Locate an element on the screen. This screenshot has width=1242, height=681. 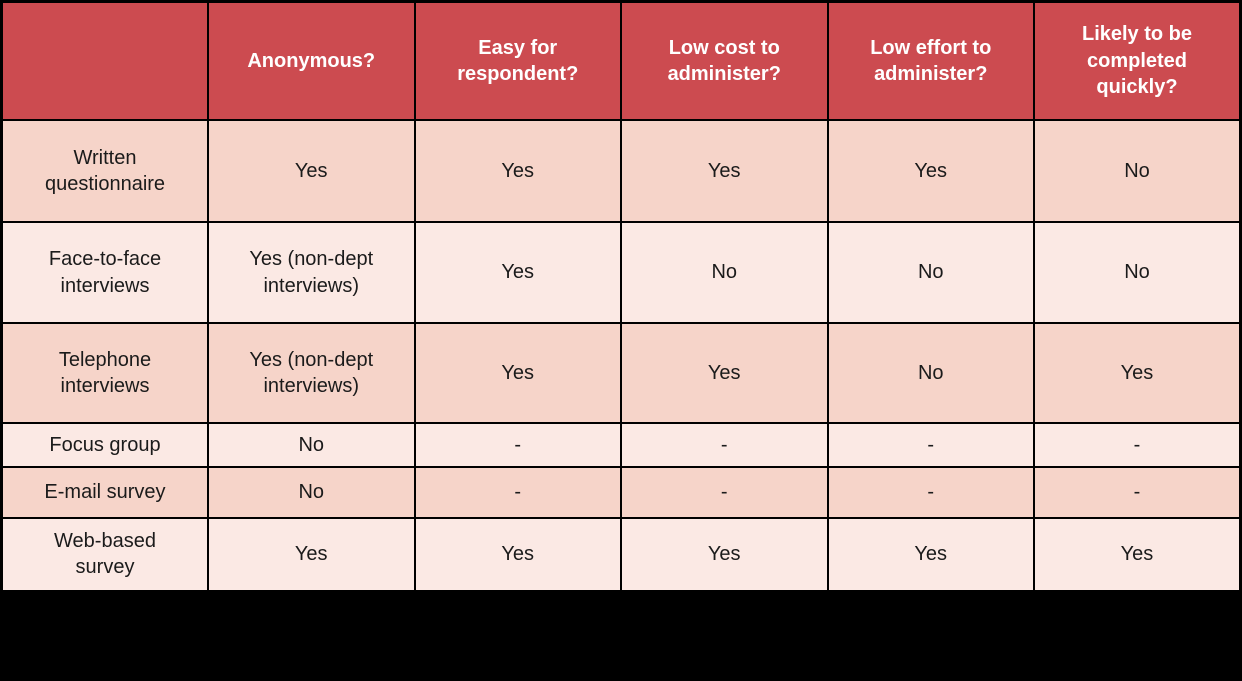
table-row-focus-group: Focus group No - - - - is located at coordinates (621, 445).